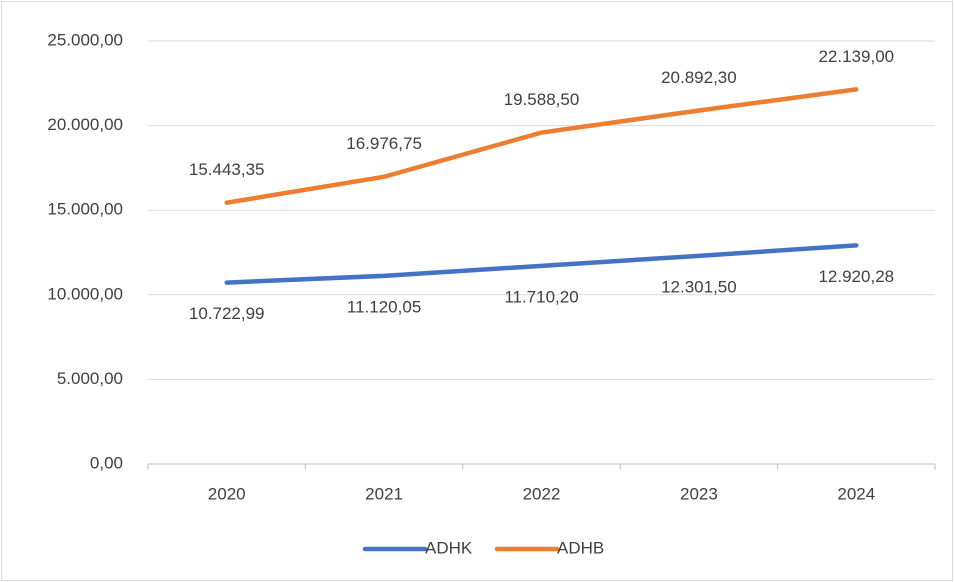 This screenshot has height=582, width=954. I want to click on data-label: 19.588,50, so click(542, 99).